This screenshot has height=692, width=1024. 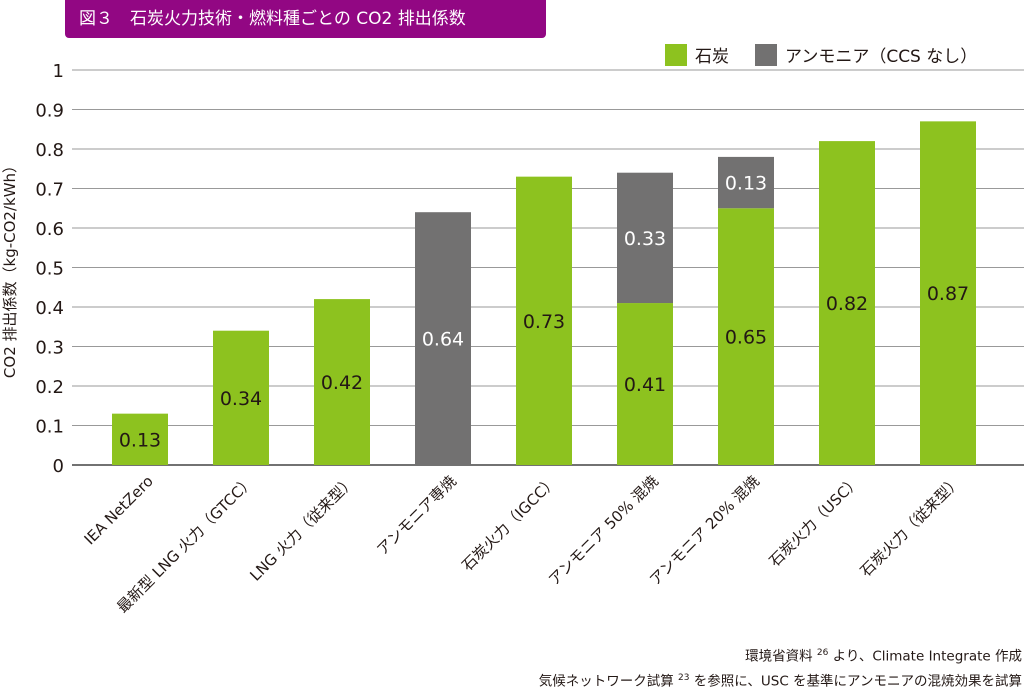 I want to click on source-ref2: 23, so click(x=684, y=677).